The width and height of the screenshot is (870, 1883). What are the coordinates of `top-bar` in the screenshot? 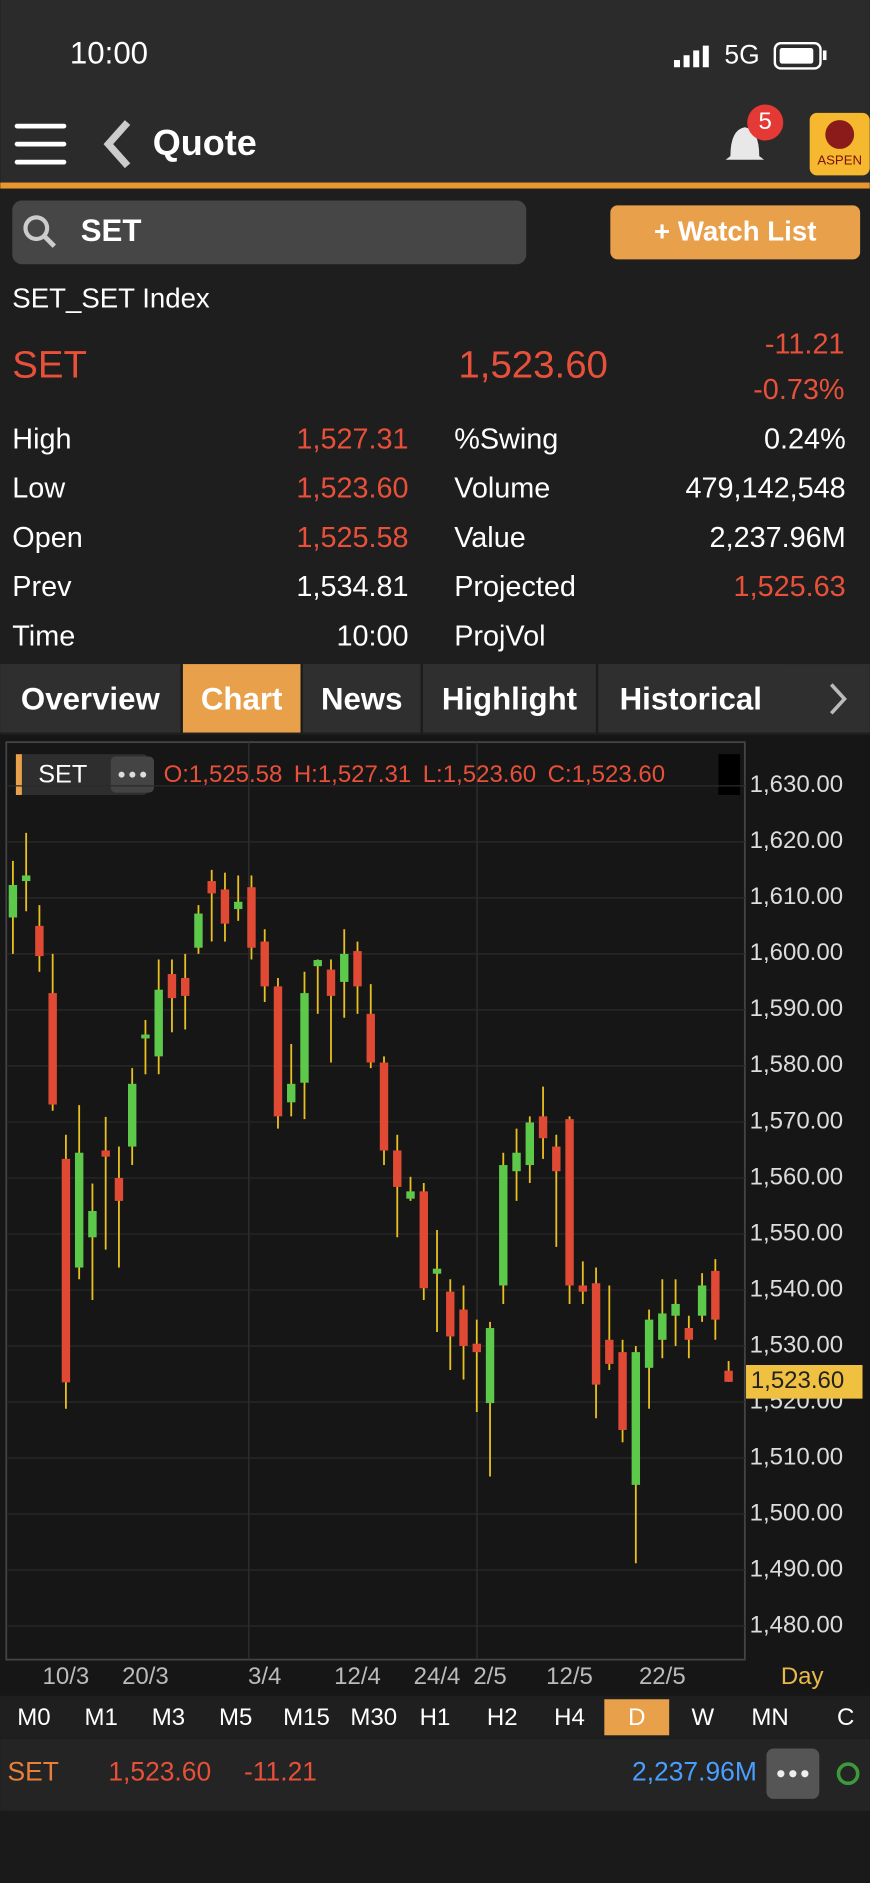 It's located at (435, 94).